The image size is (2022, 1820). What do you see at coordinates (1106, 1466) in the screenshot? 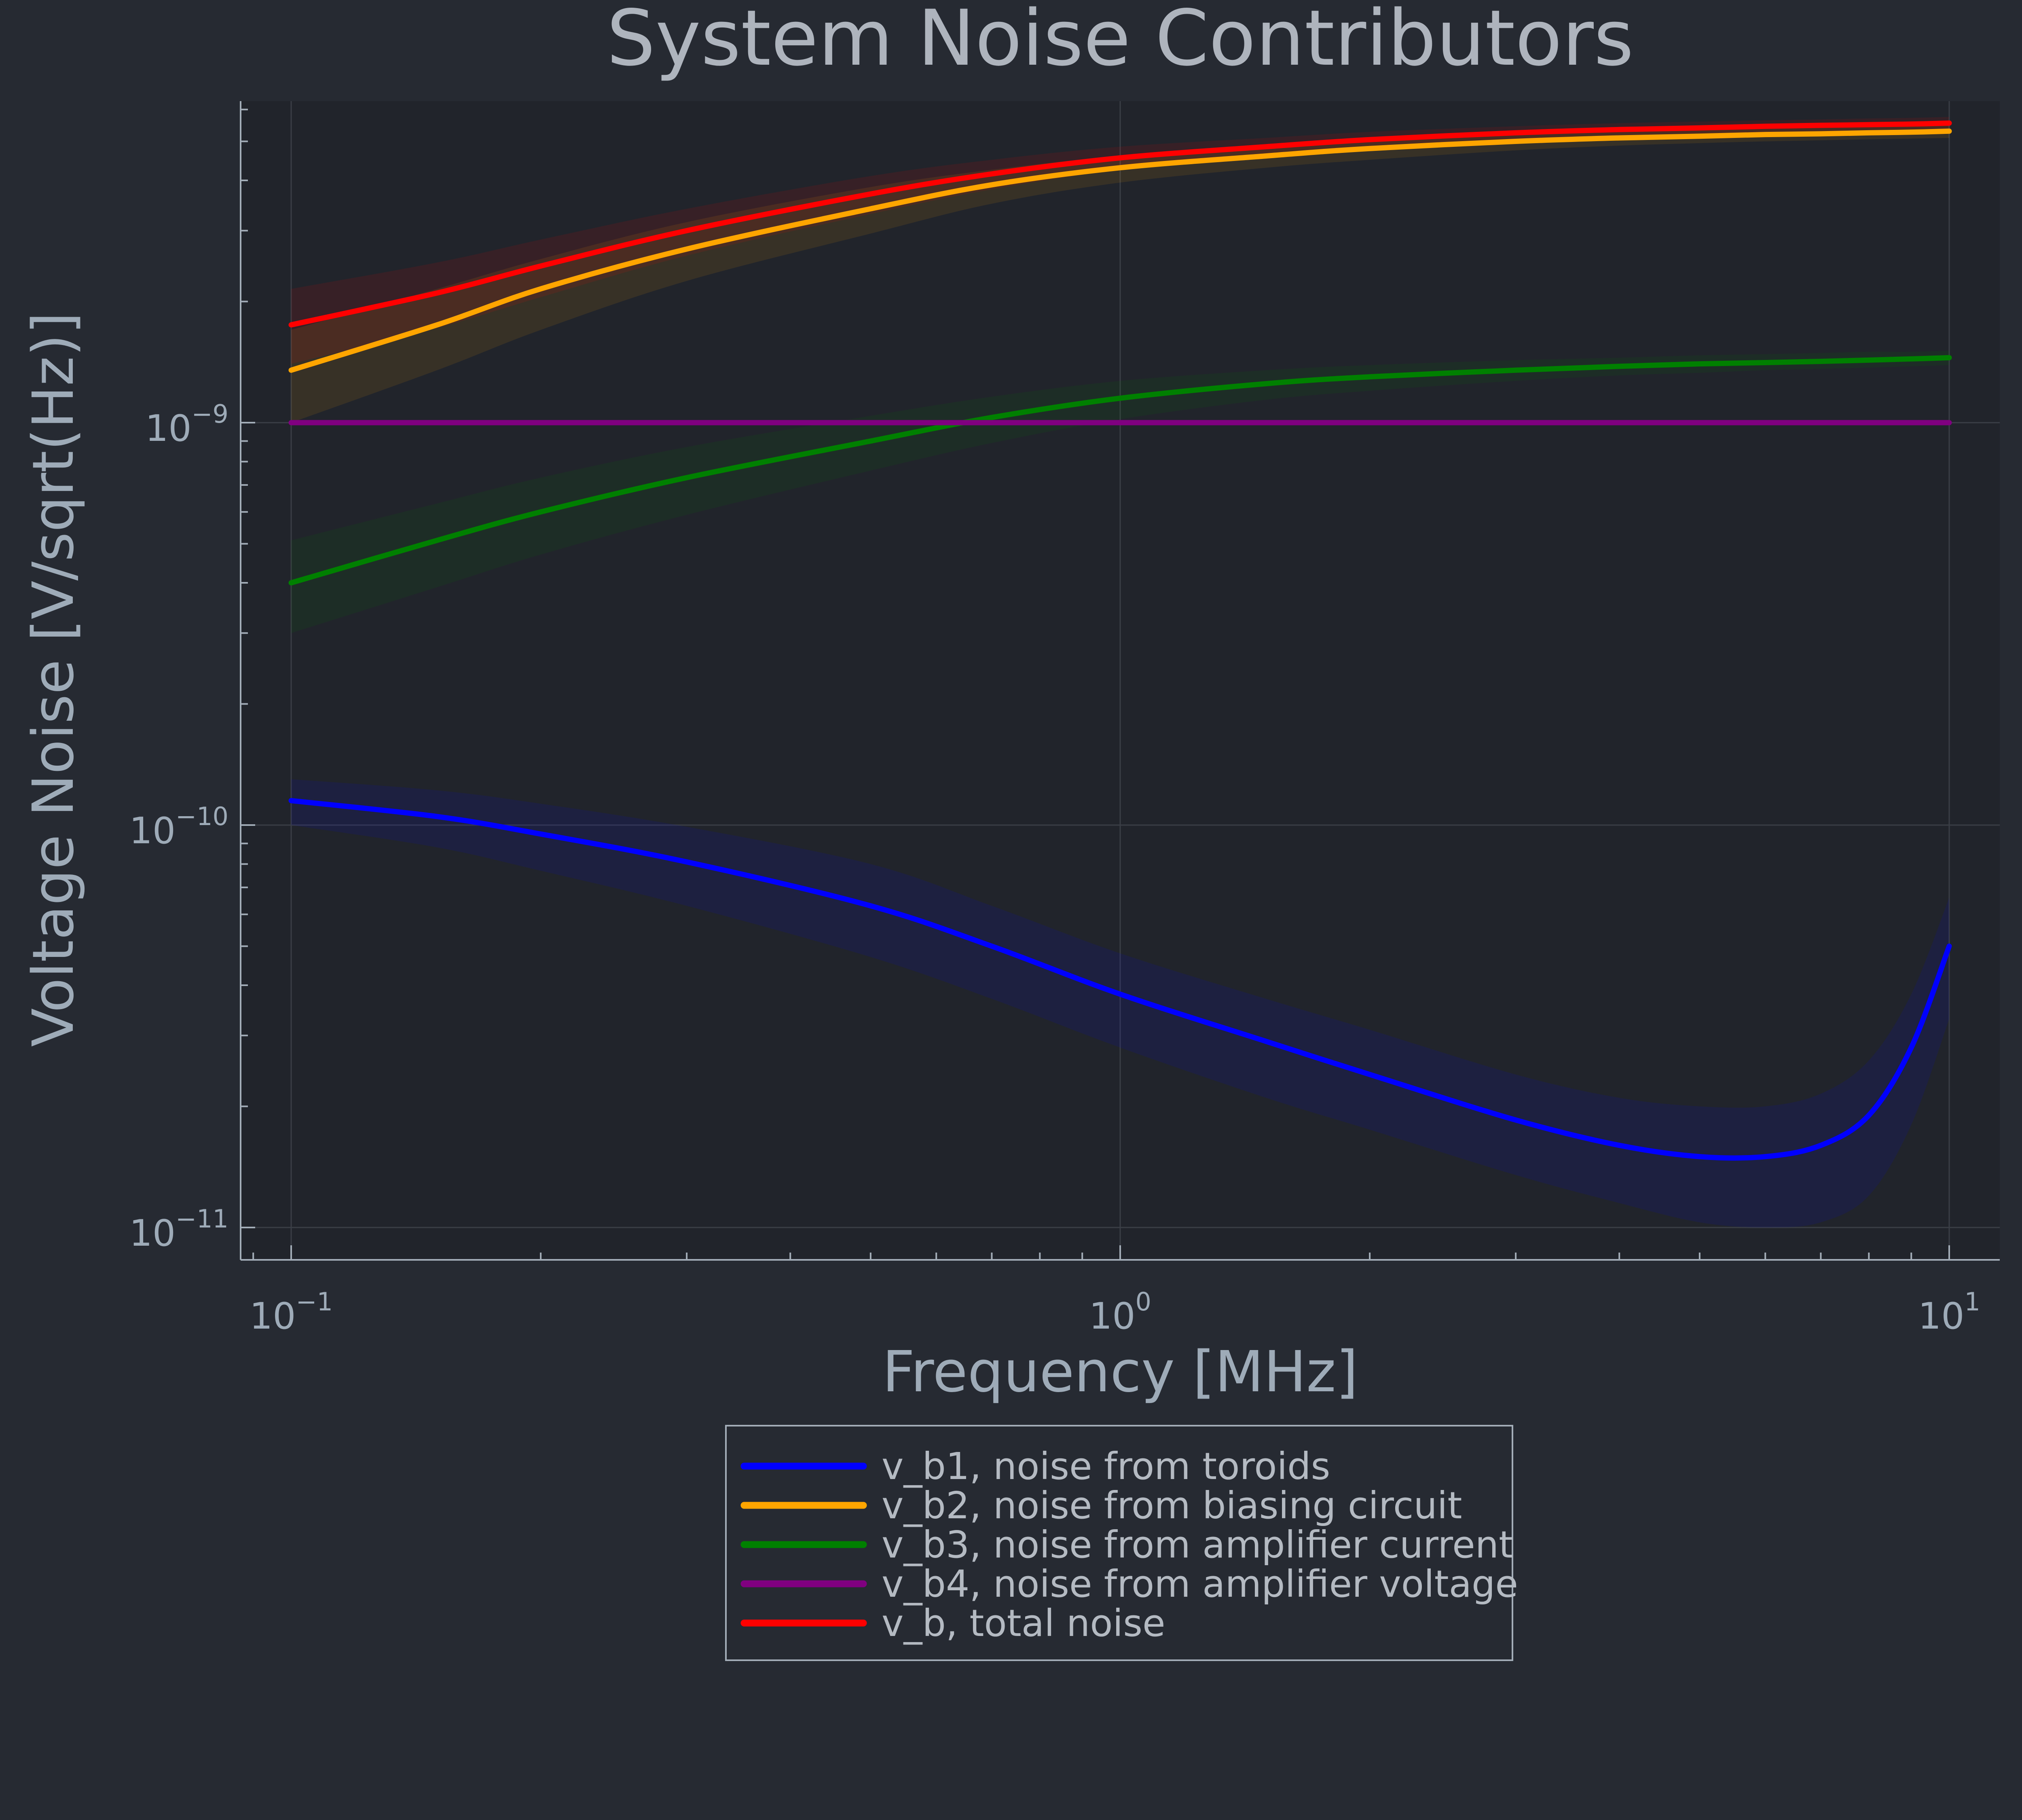
I see `v-b1-legend-label: v_b1, noise from toroids` at bounding box center [1106, 1466].